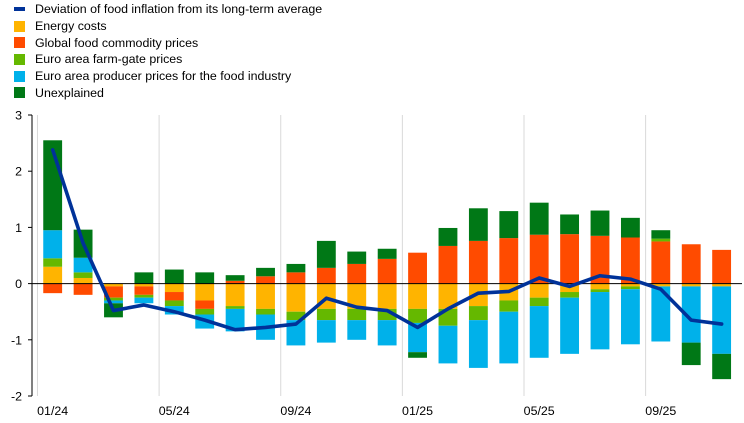 The width and height of the screenshot is (744, 423). Describe the element at coordinates (18, 228) in the screenshot. I see `y-tick-label: 1` at that location.